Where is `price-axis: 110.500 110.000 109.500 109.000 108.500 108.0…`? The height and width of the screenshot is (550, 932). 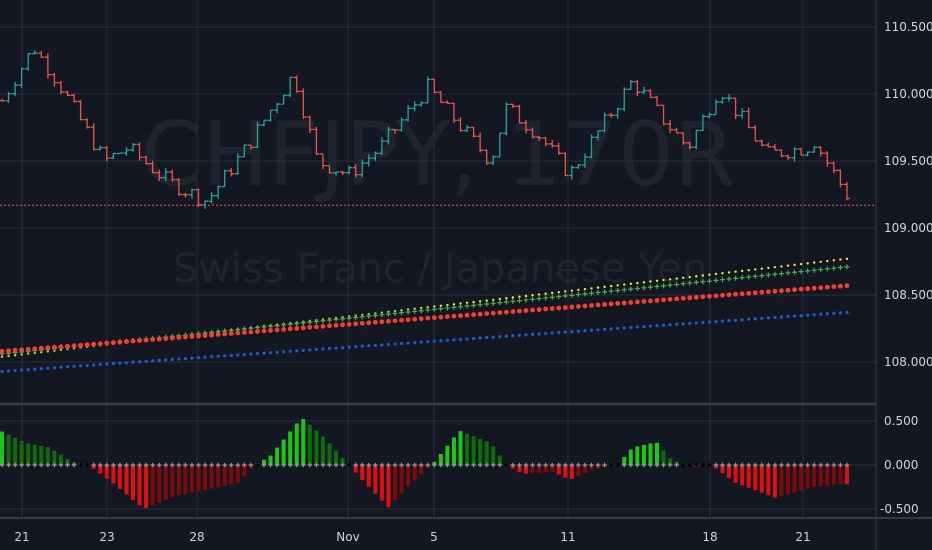 price-axis: 110.500 110.000 109.500 109.000 108.500 108.0… is located at coordinates (908, 194).